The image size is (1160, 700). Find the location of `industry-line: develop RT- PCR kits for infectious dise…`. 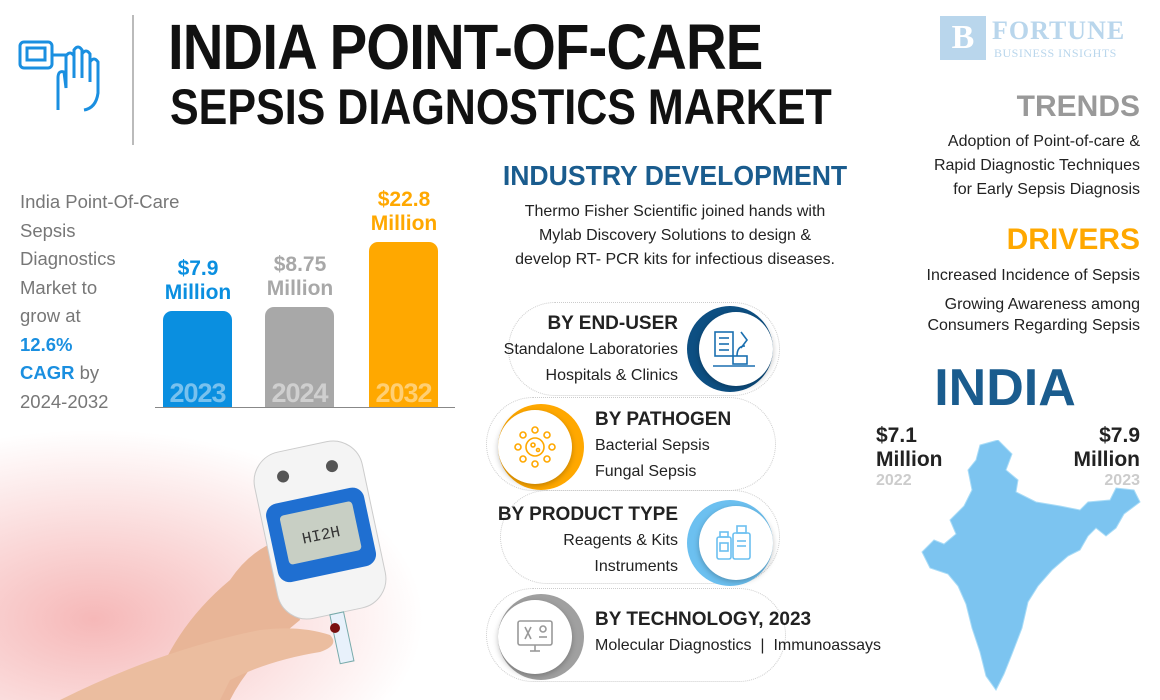

industry-line: develop RT- PCR kits for infectious dise… is located at coordinates (675, 259).